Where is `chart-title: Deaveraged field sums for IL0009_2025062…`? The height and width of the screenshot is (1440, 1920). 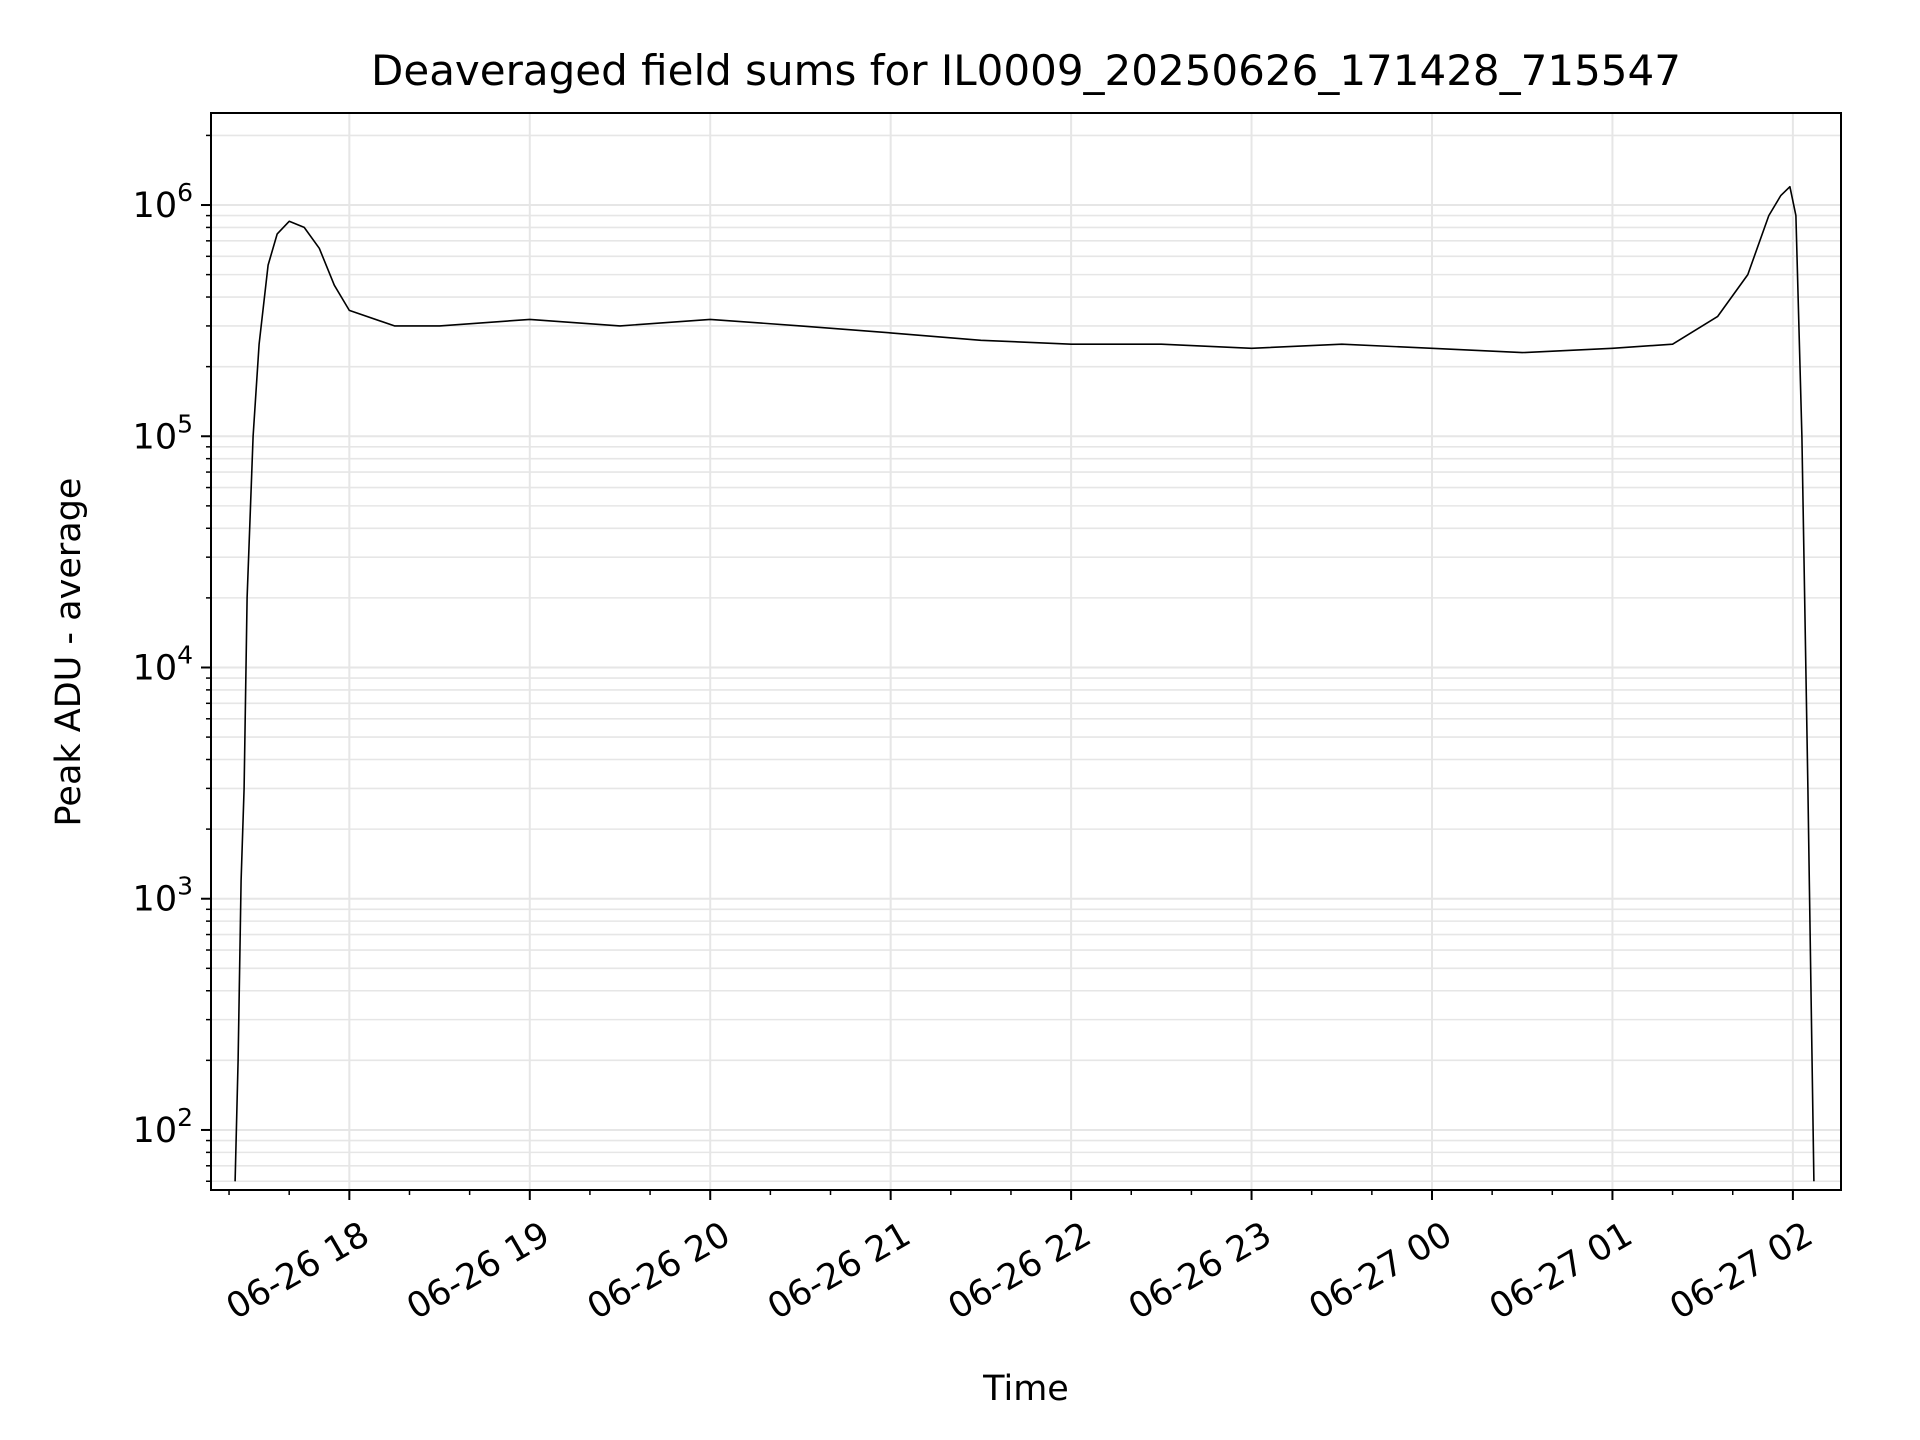
chart-title: Deaveraged field sums for IL0009_2025062… is located at coordinates (1026, 70).